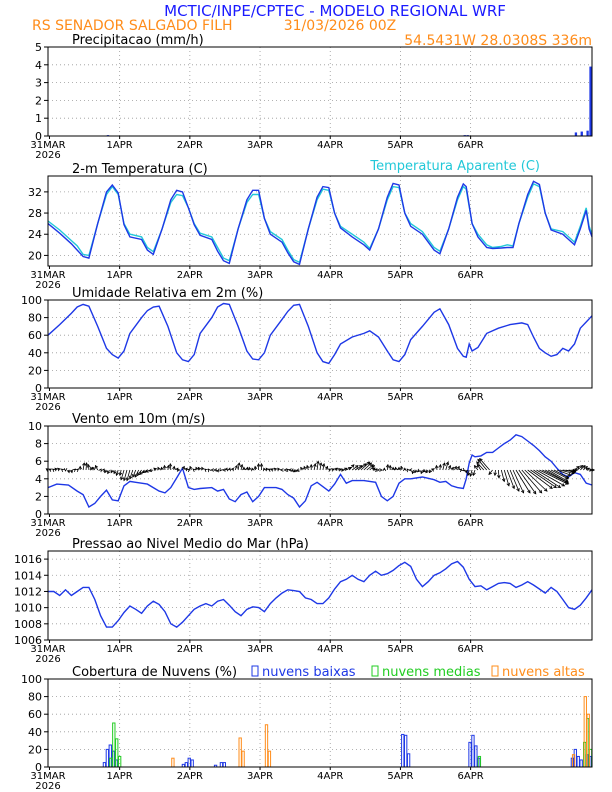 The image size is (612, 792). Describe the element at coordinates (38, 47) in the screenshot. I see `y-tick-label: 5` at that location.